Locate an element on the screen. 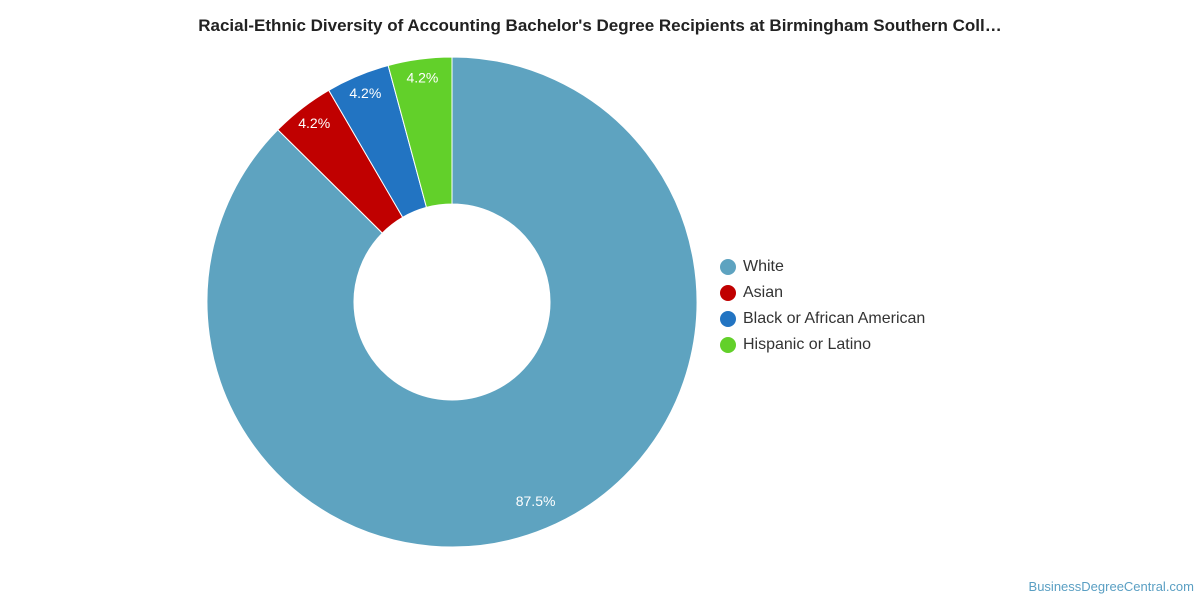 This screenshot has width=1200, height=600. source-watermark: BusinessDegreeCentral.com is located at coordinates (1111, 586).